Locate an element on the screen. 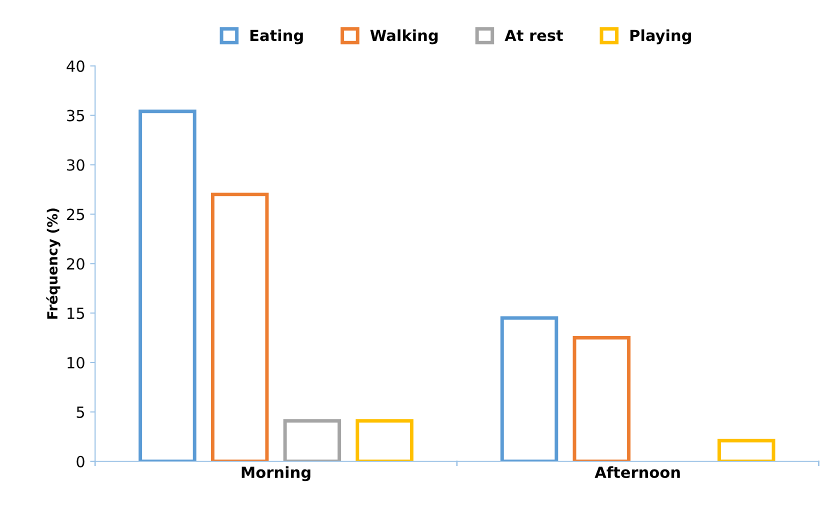 The width and height of the screenshot is (827, 507). legend-label: Playing is located at coordinates (661, 36).